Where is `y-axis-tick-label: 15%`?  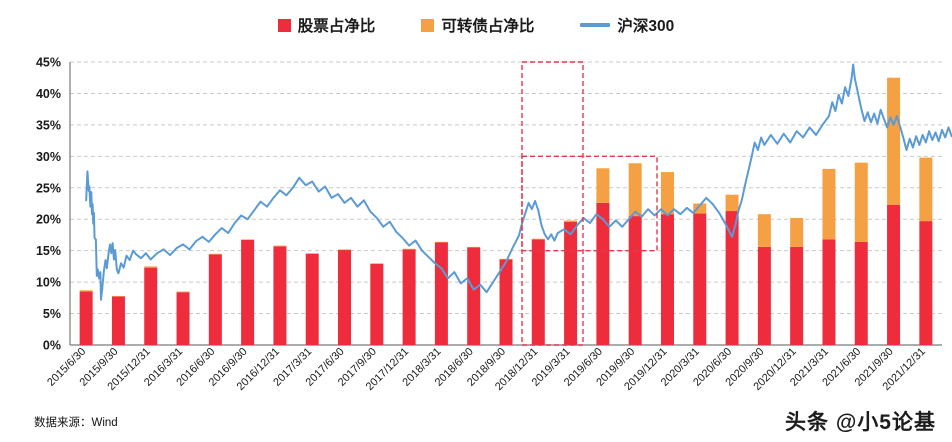 y-axis-tick-label: 15% is located at coordinates (48, 251).